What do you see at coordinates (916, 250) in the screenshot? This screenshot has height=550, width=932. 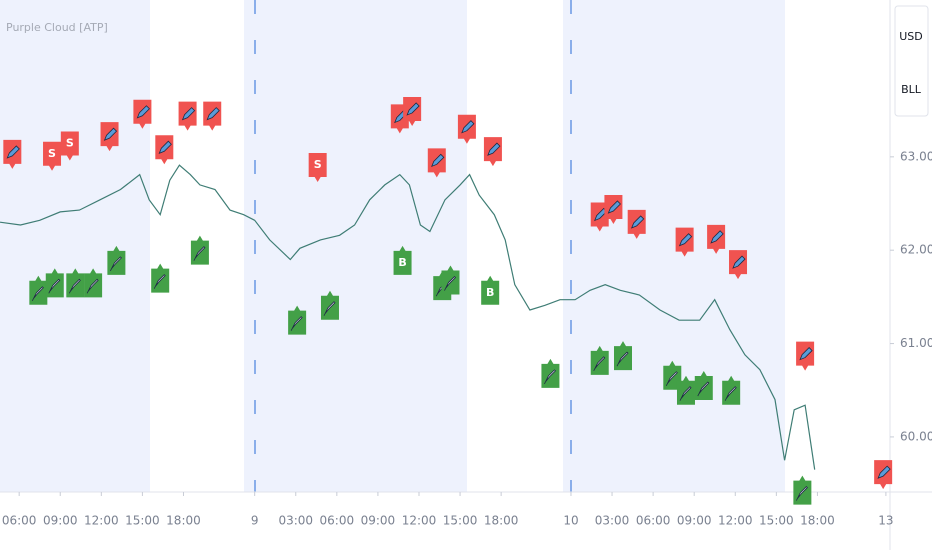 I see `y-tick-label: 62.00` at bounding box center [916, 250].